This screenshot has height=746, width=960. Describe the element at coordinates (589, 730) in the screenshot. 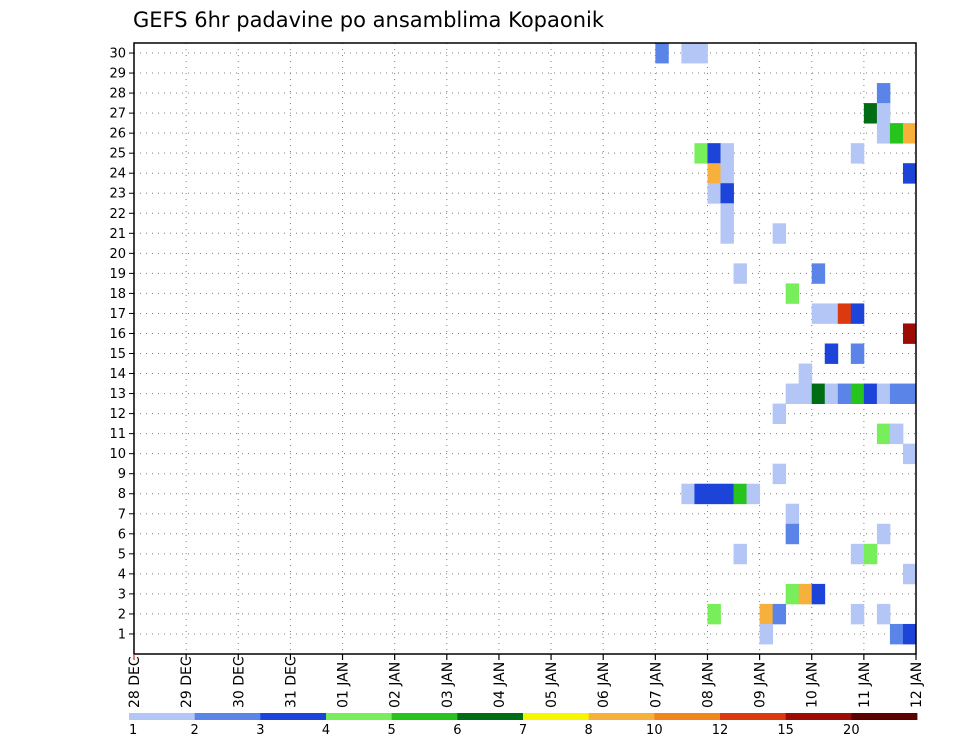

I see `legend-label: 8` at that location.